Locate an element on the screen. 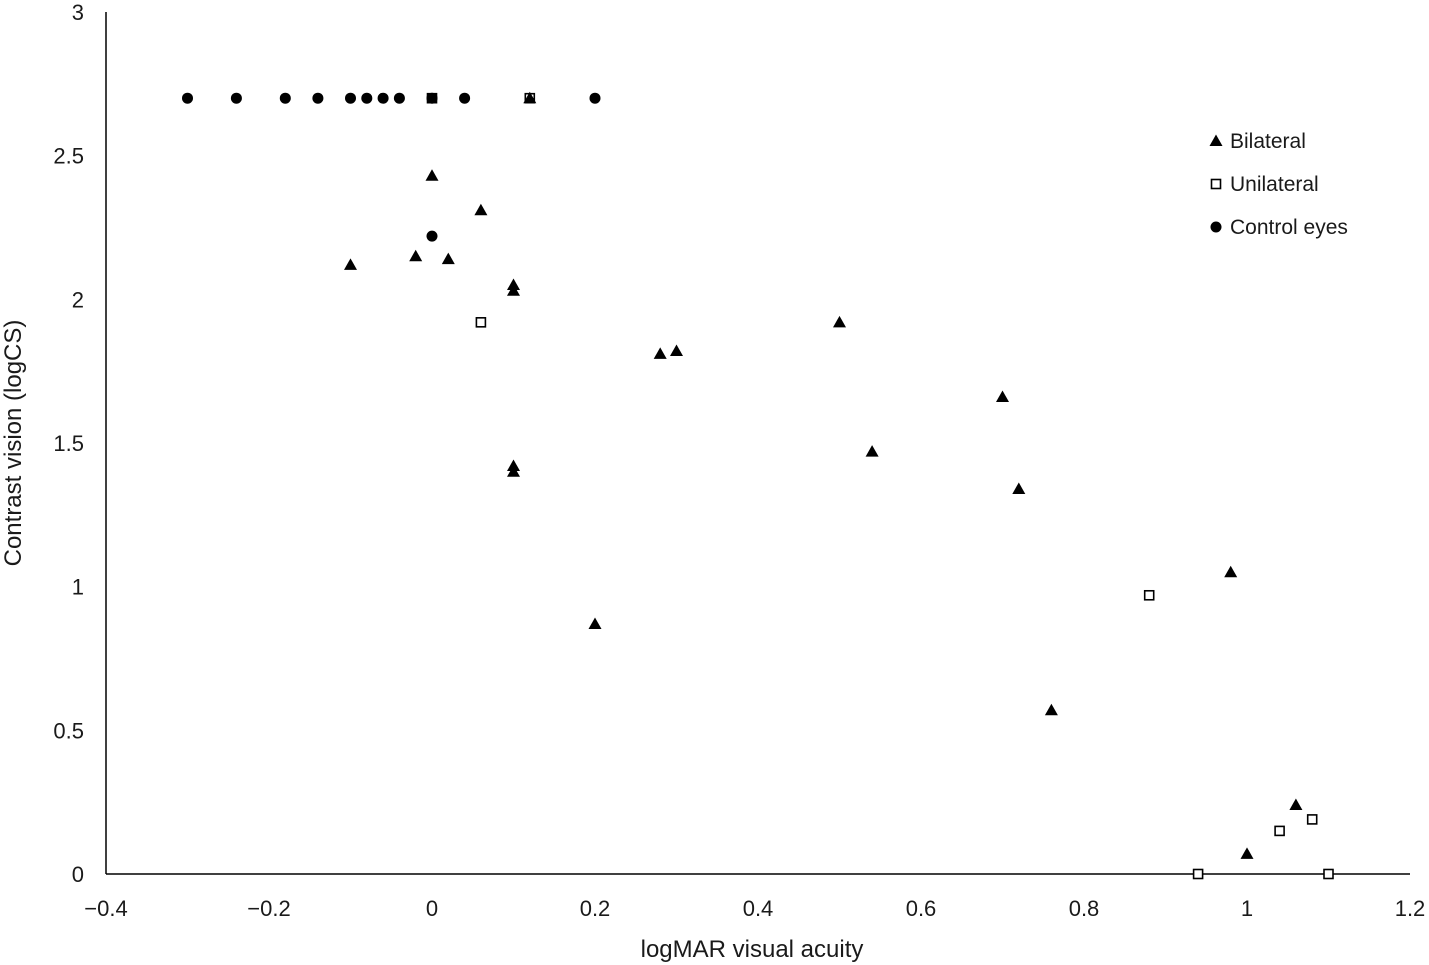 The height and width of the screenshot is (965, 1429). y-tick-label: 2 is located at coordinates (78, 299).